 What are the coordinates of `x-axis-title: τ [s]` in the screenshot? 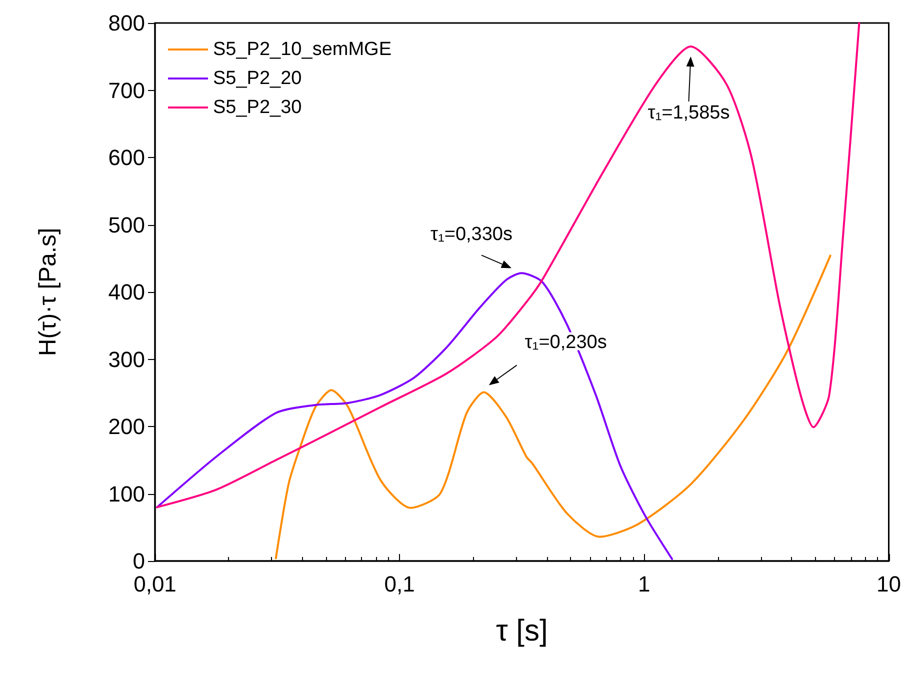 It's located at (522, 631).